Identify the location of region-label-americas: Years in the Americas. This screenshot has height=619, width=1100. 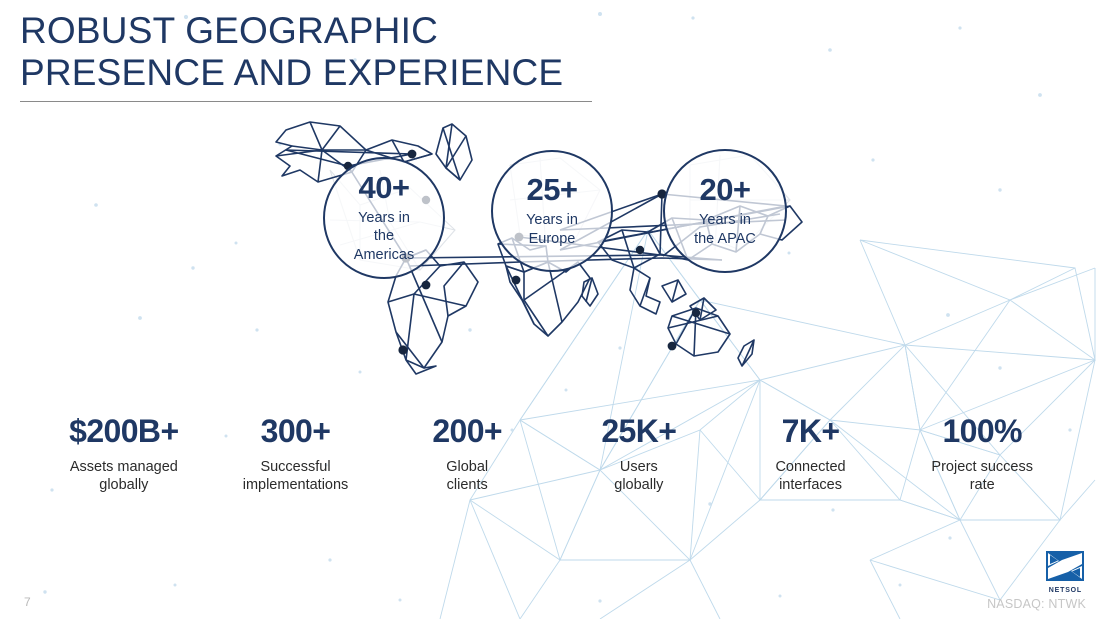
(384, 236).